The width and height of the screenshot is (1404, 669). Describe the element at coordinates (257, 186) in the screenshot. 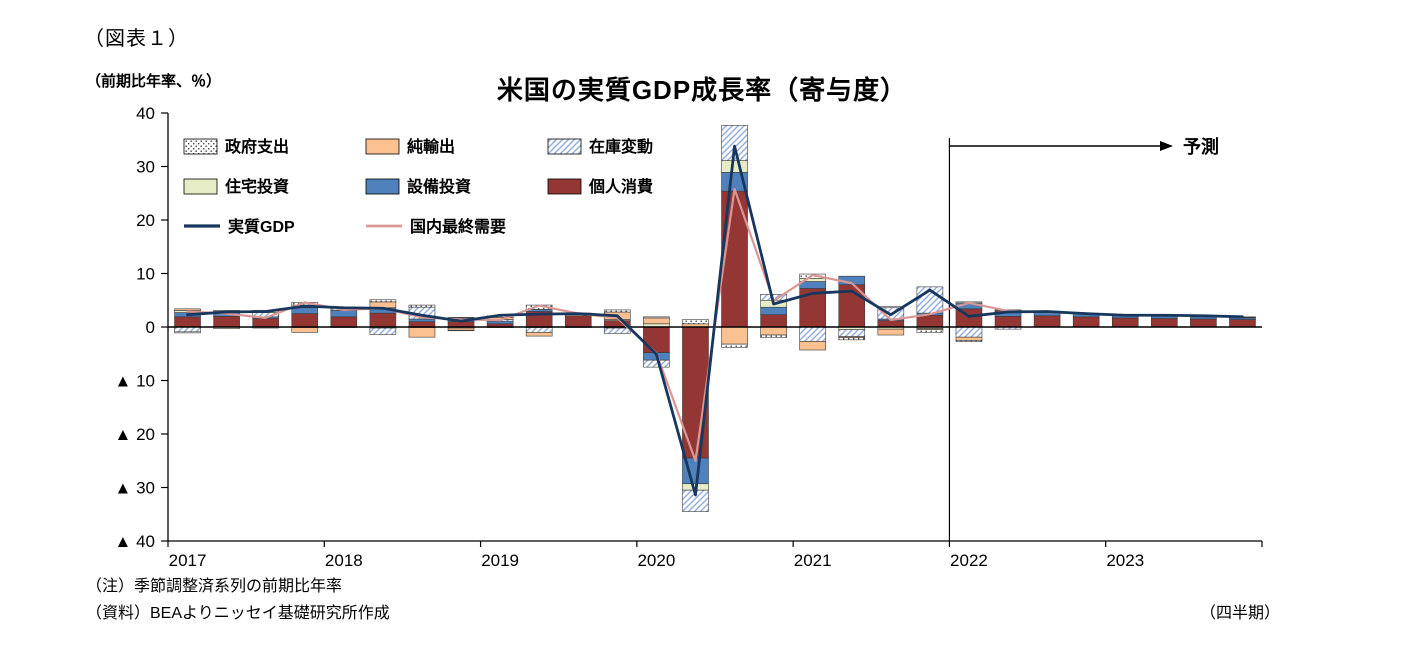

I see `legend-label-hous: 住宅投資` at that location.